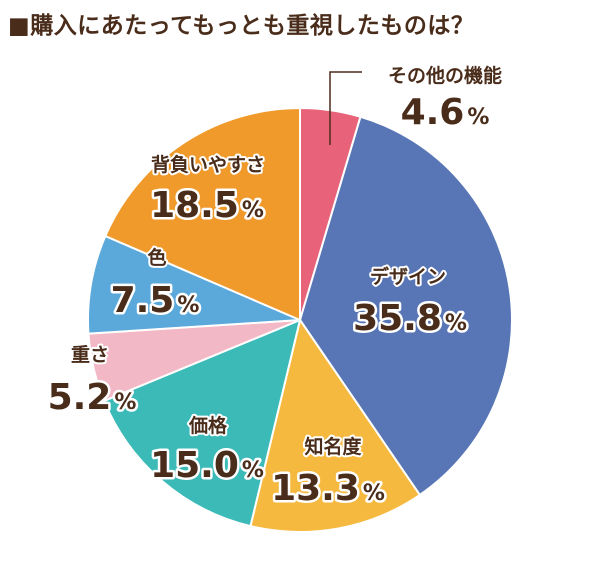  I want to click on slice-label: 知名度, so click(333, 446).